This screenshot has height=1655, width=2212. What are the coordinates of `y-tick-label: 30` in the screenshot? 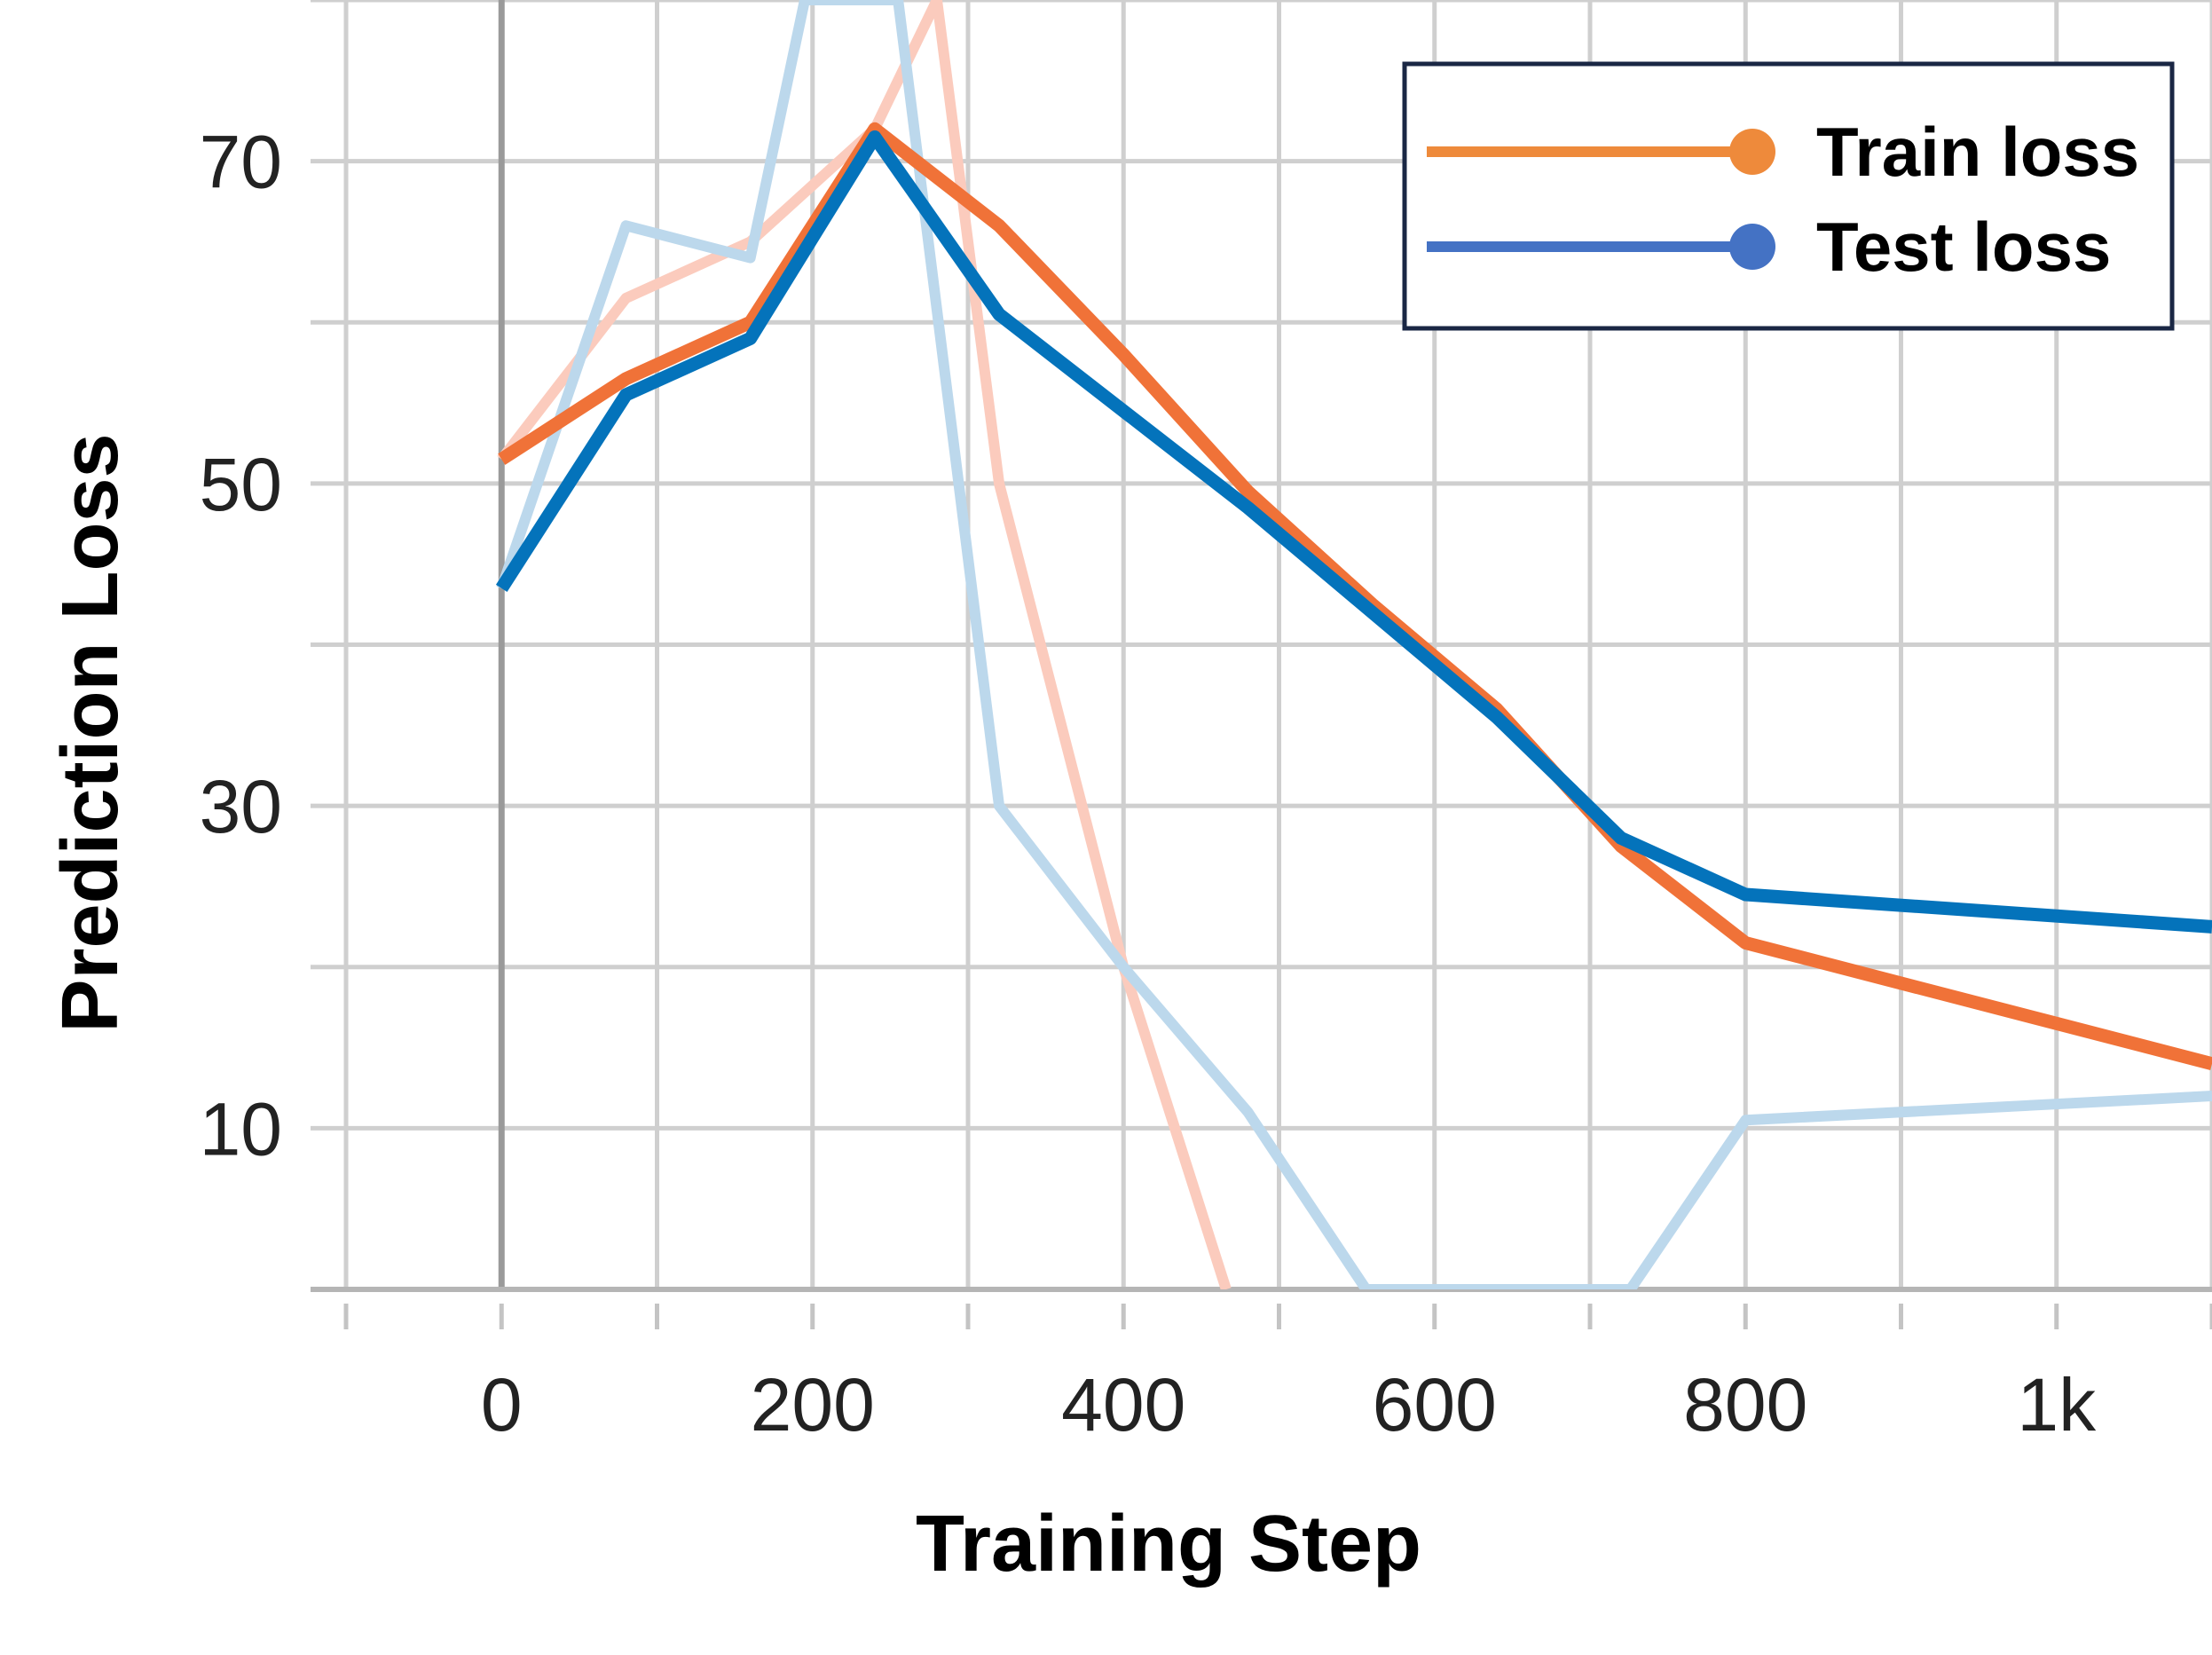 It's located at (241, 807).